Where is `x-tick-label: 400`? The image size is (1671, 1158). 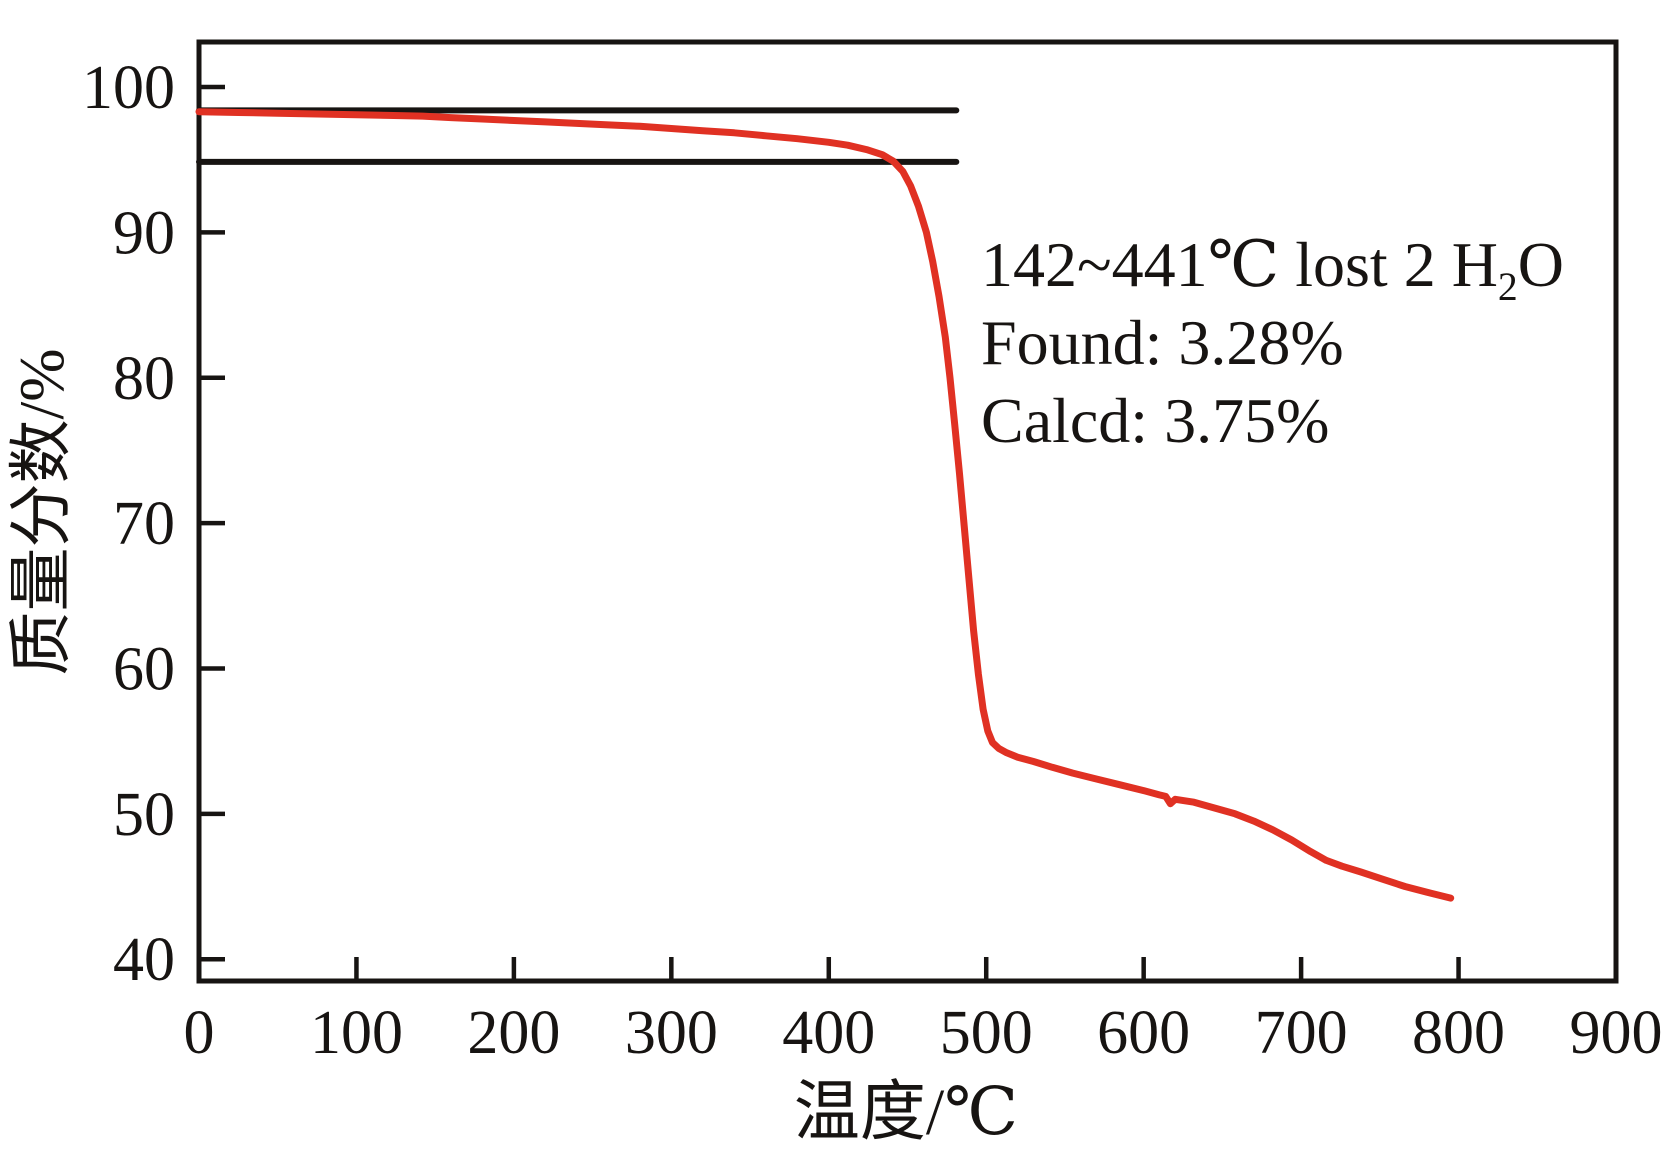 x-tick-label: 400 is located at coordinates (828, 1033).